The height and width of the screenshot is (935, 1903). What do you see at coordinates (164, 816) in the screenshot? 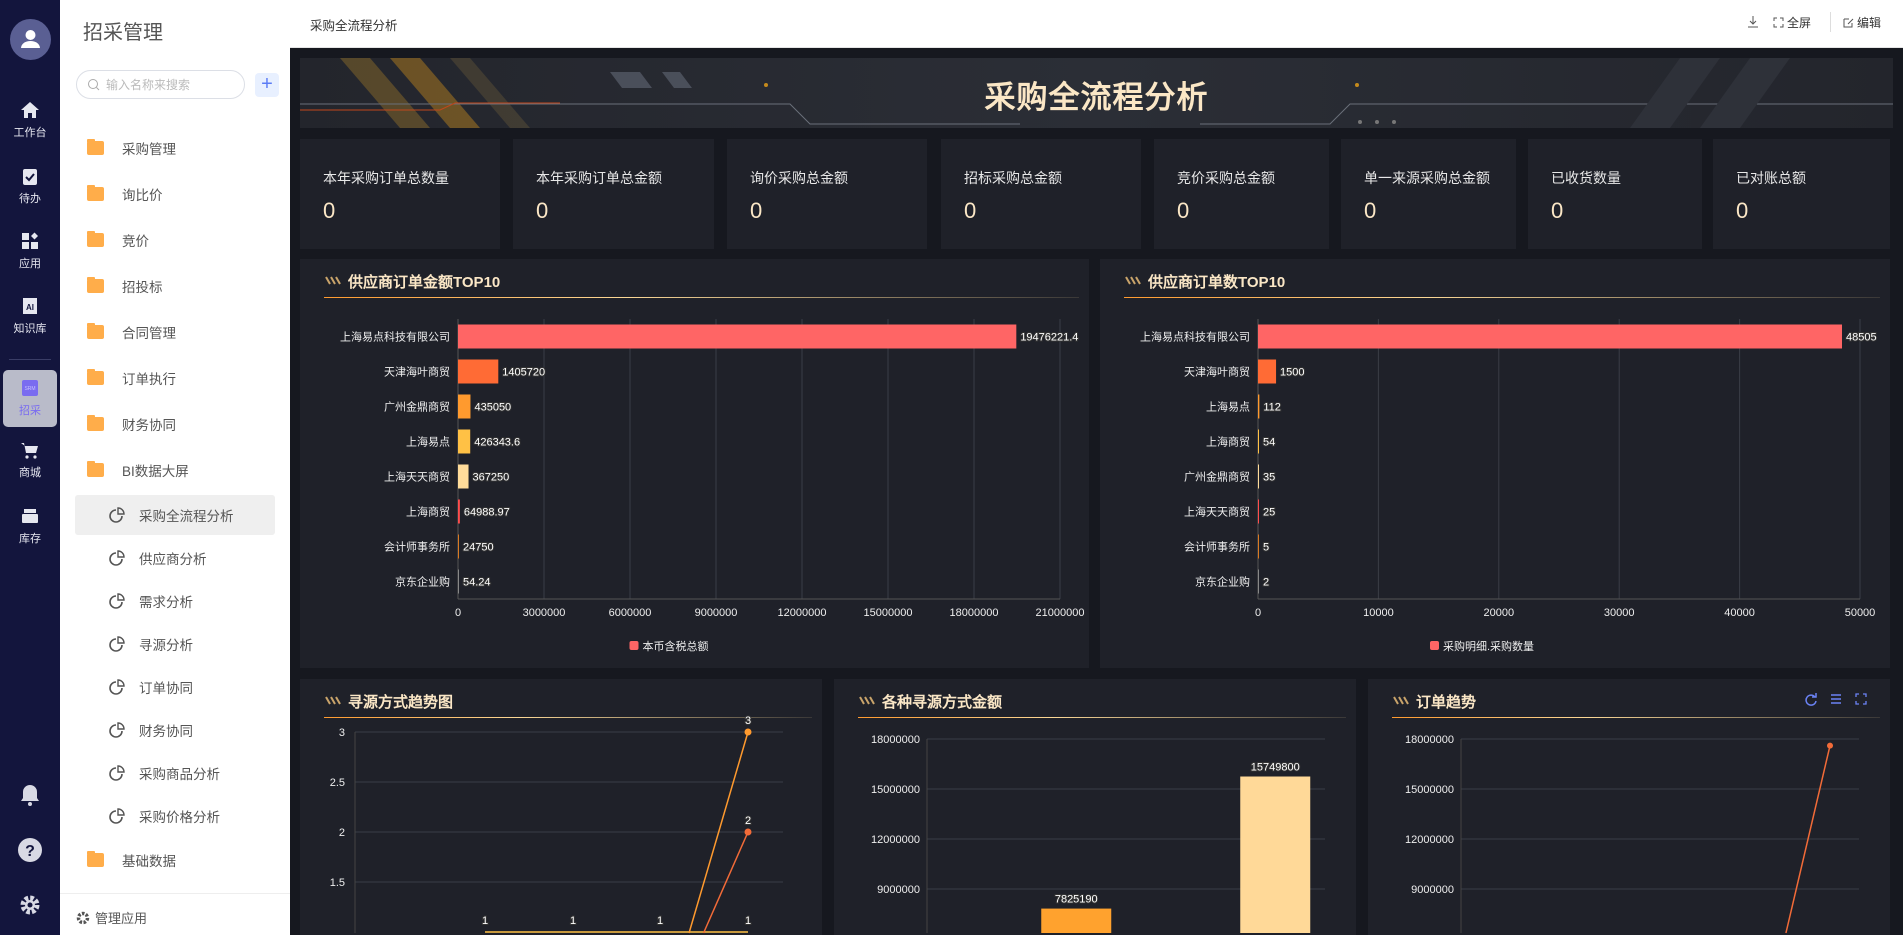
I see `submenu-item: 采购价格分析` at bounding box center [164, 816].